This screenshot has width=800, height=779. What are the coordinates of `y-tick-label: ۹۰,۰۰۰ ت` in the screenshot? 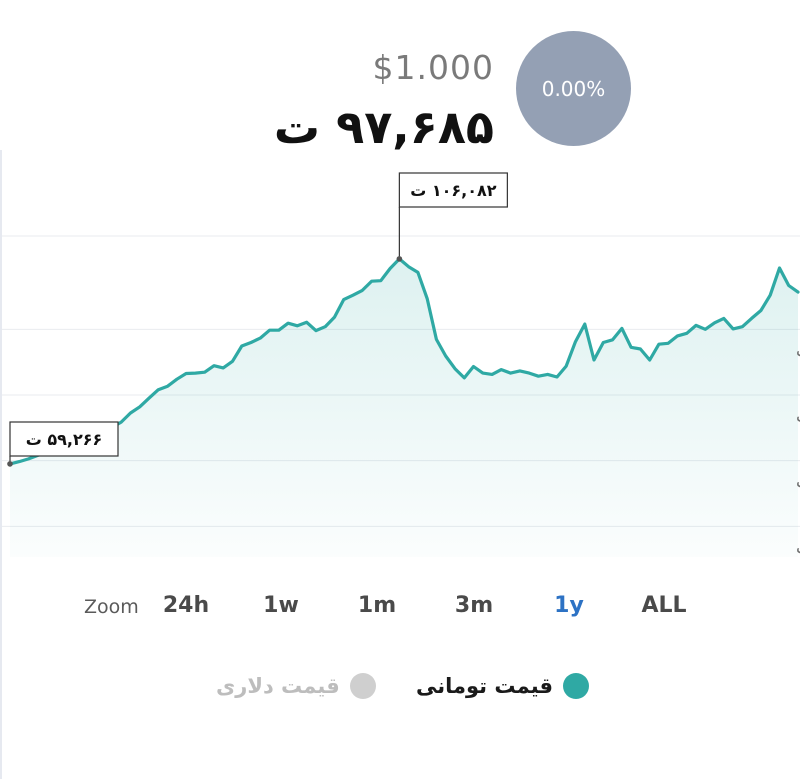 It's located at (798, 351).